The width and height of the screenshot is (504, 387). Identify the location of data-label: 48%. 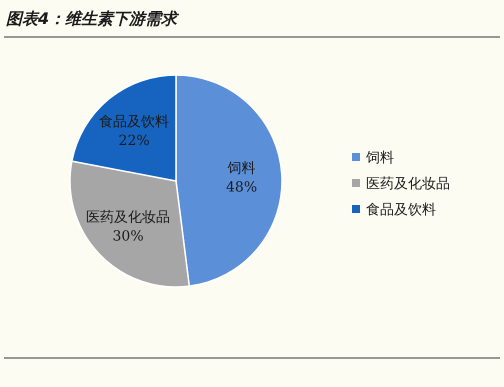
(242, 187).